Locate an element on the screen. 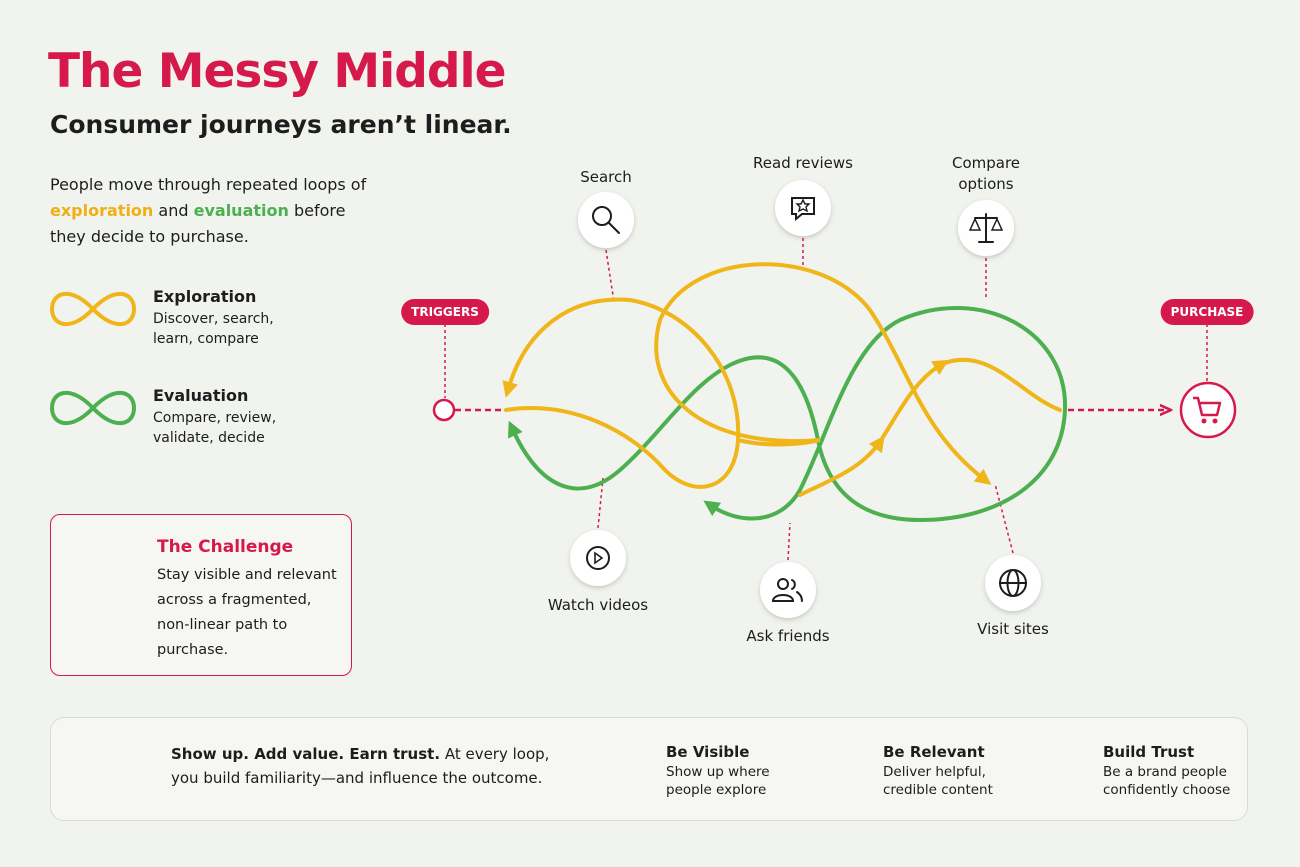 This screenshot has height=867, width=1300. intro-text: and is located at coordinates (173, 210).